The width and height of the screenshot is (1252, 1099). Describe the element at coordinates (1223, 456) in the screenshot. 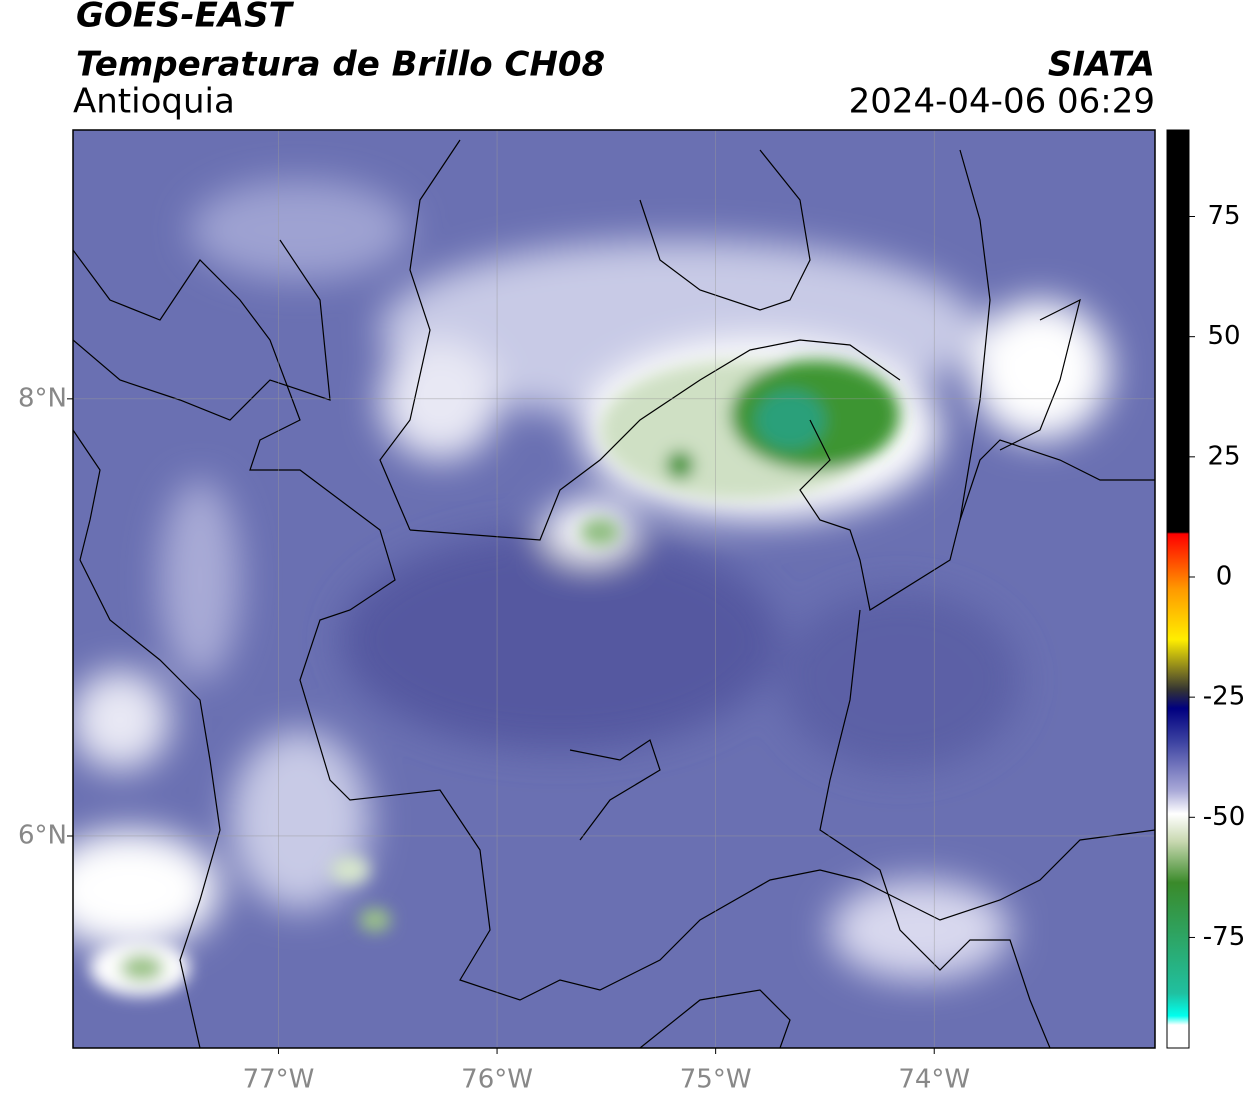

I see `colorbar-tick-label: 25` at that location.